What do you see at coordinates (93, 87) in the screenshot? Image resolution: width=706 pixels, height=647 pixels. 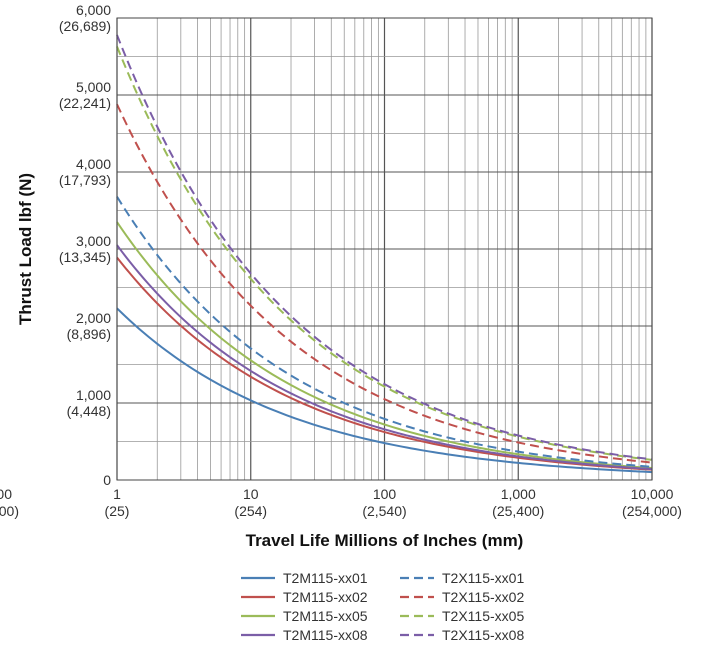 I see `y-tick-label: 5,000` at bounding box center [93, 87].